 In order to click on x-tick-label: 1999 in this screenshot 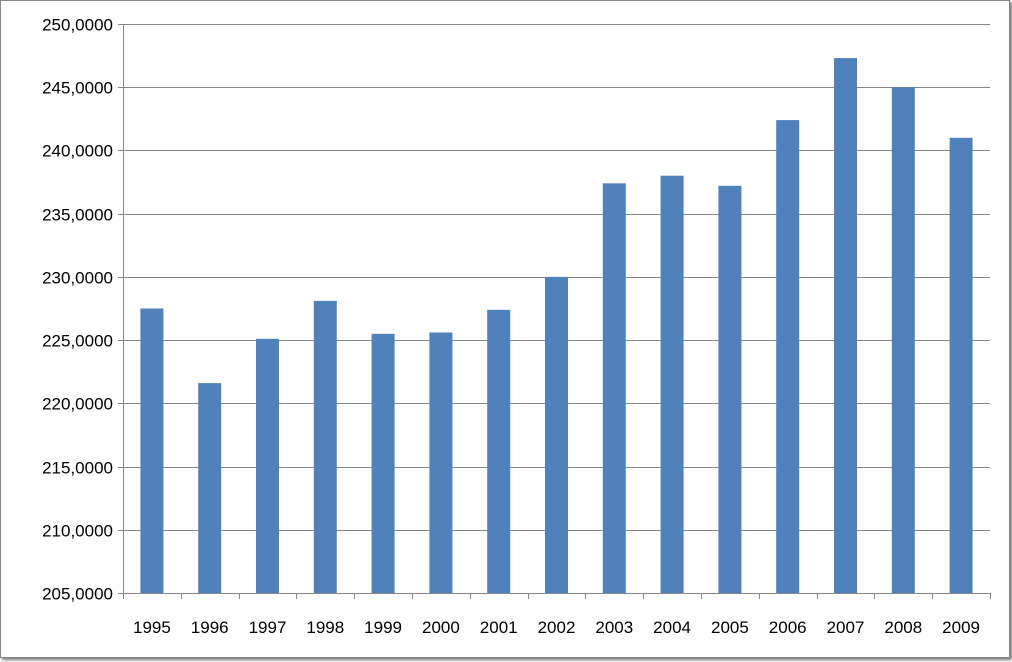, I will do `click(383, 627)`.